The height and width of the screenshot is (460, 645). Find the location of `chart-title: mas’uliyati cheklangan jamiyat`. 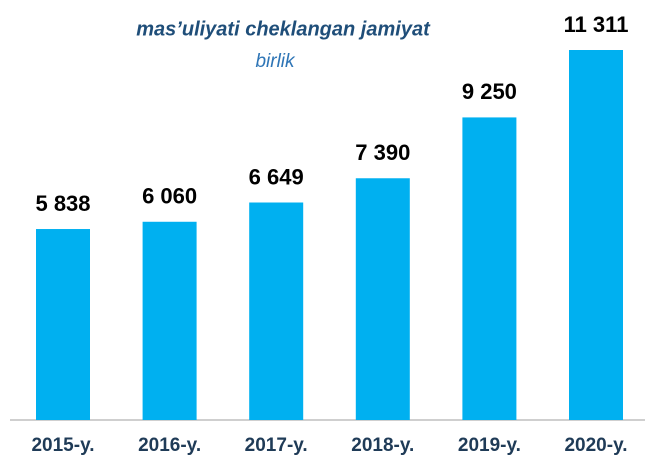

chart-title: mas’uliyati cheklangan jamiyat is located at coordinates (283, 29).